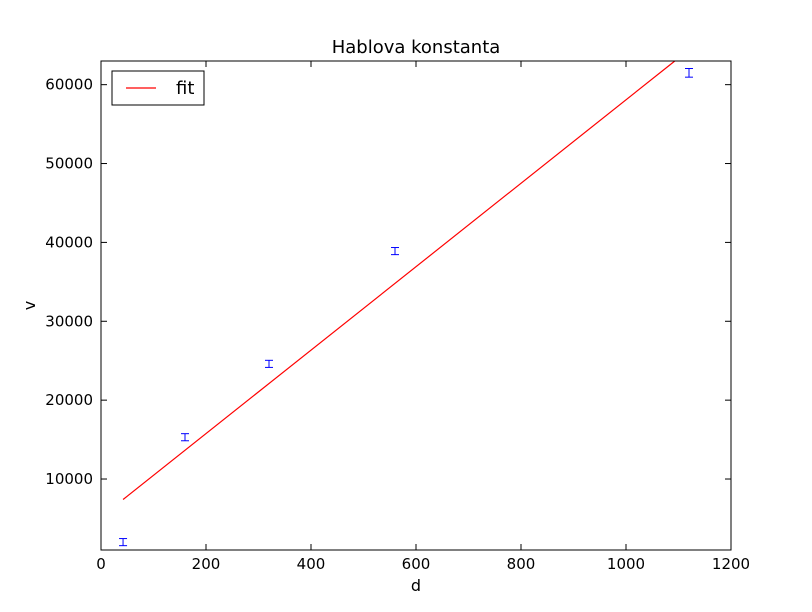  Describe the element at coordinates (69, 321) in the screenshot. I see `y-tick-label: 30000` at that location.